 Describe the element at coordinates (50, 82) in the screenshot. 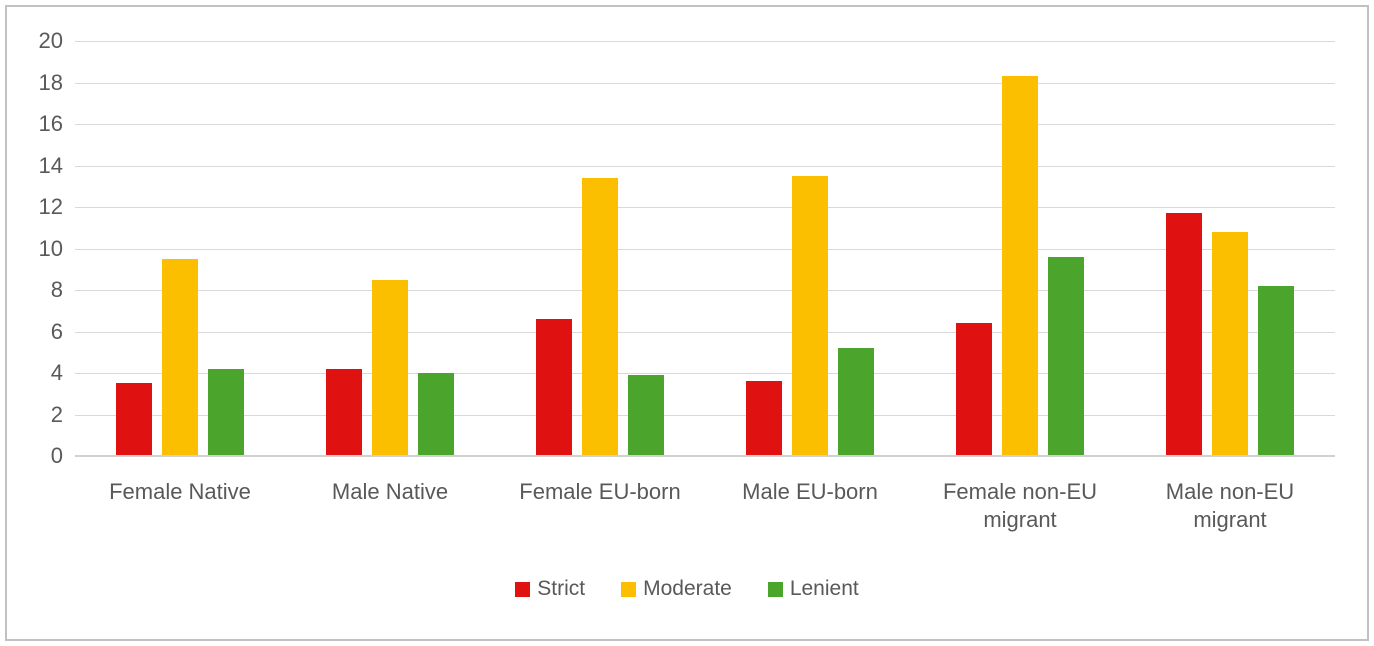

I see `y-tick-label-18: 18` at that location.